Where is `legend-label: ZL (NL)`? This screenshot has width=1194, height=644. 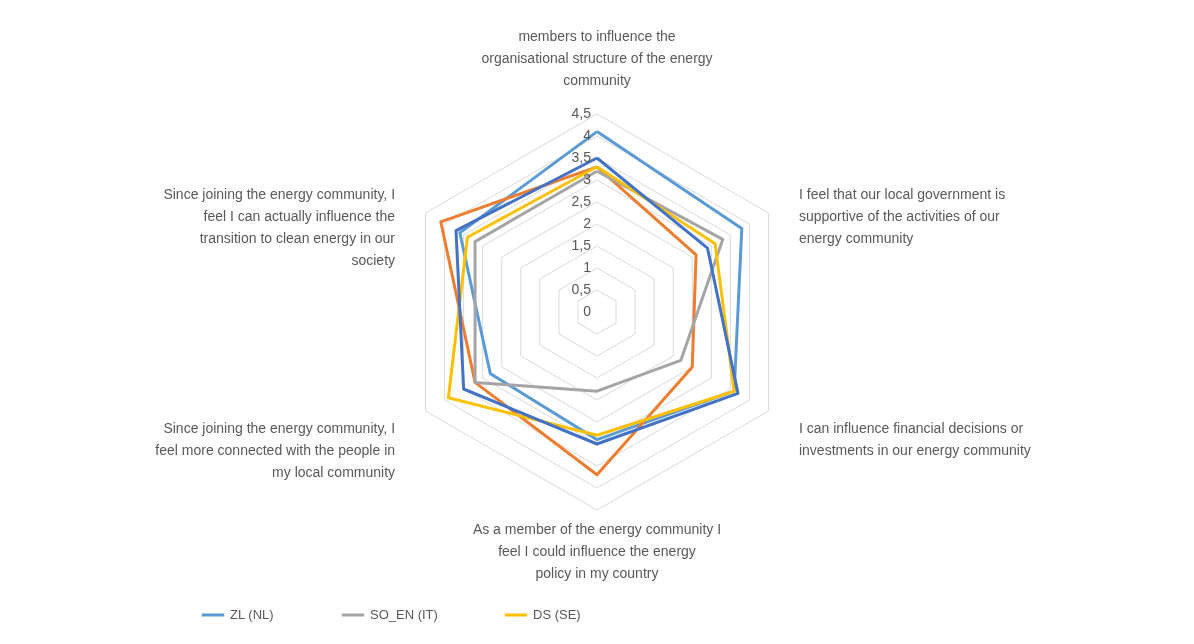
legend-label: ZL (NL) is located at coordinates (252, 614).